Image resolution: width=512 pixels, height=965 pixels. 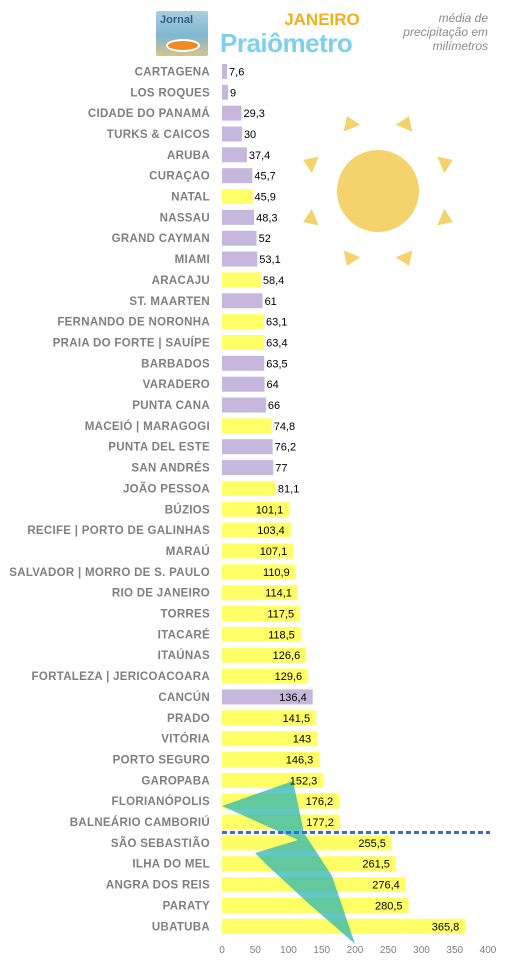 I want to click on value-label: 177,2, so click(x=320, y=823).